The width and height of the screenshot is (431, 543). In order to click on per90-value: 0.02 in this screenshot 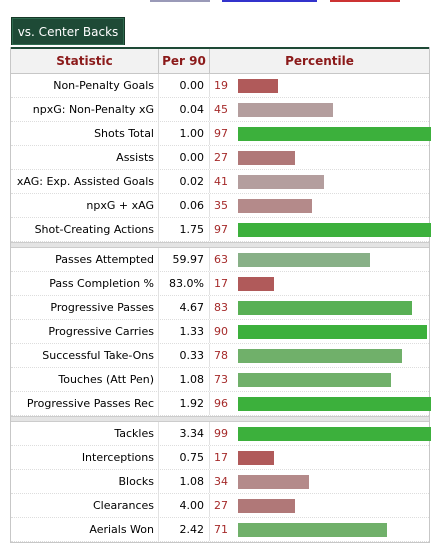, I will do `click(184, 181)`.